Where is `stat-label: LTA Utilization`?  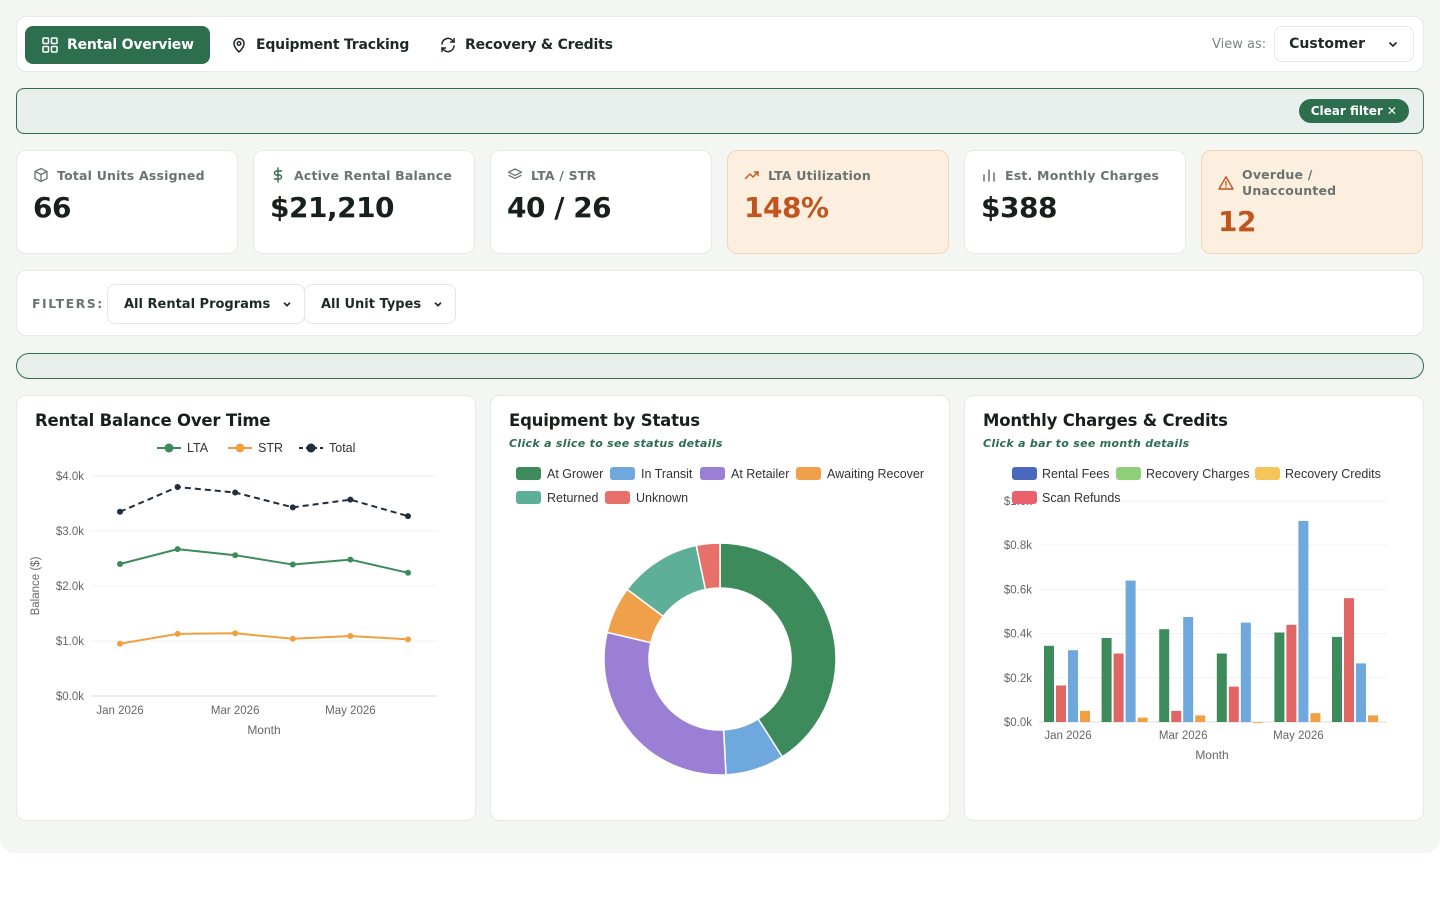 stat-label: LTA Utilization is located at coordinates (819, 175).